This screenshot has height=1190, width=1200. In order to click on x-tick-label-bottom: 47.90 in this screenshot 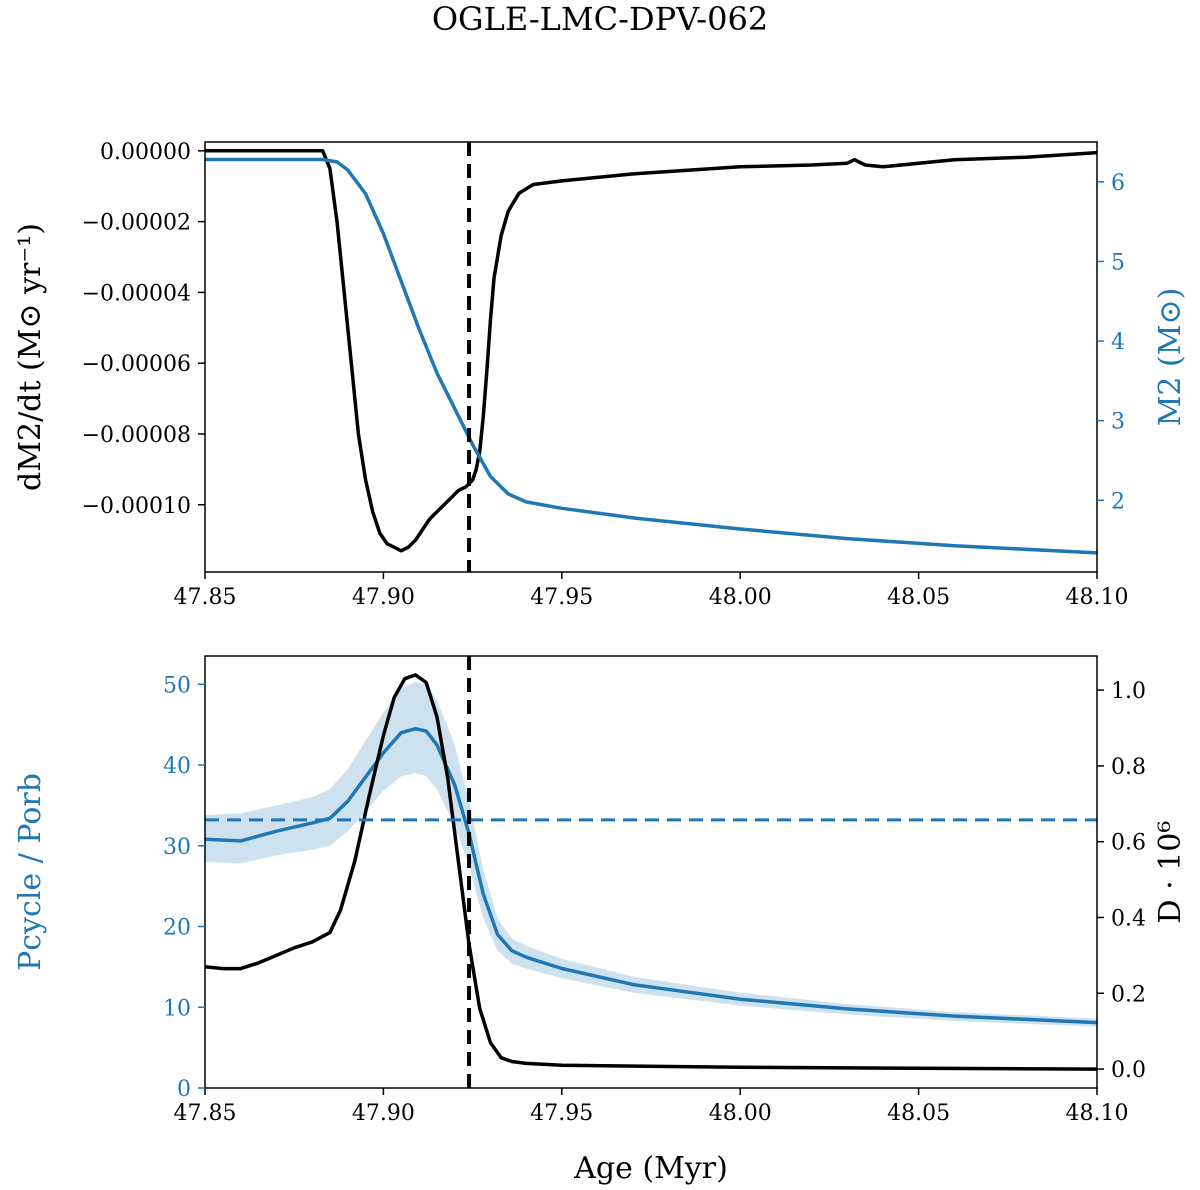, I will do `click(383, 1113)`.